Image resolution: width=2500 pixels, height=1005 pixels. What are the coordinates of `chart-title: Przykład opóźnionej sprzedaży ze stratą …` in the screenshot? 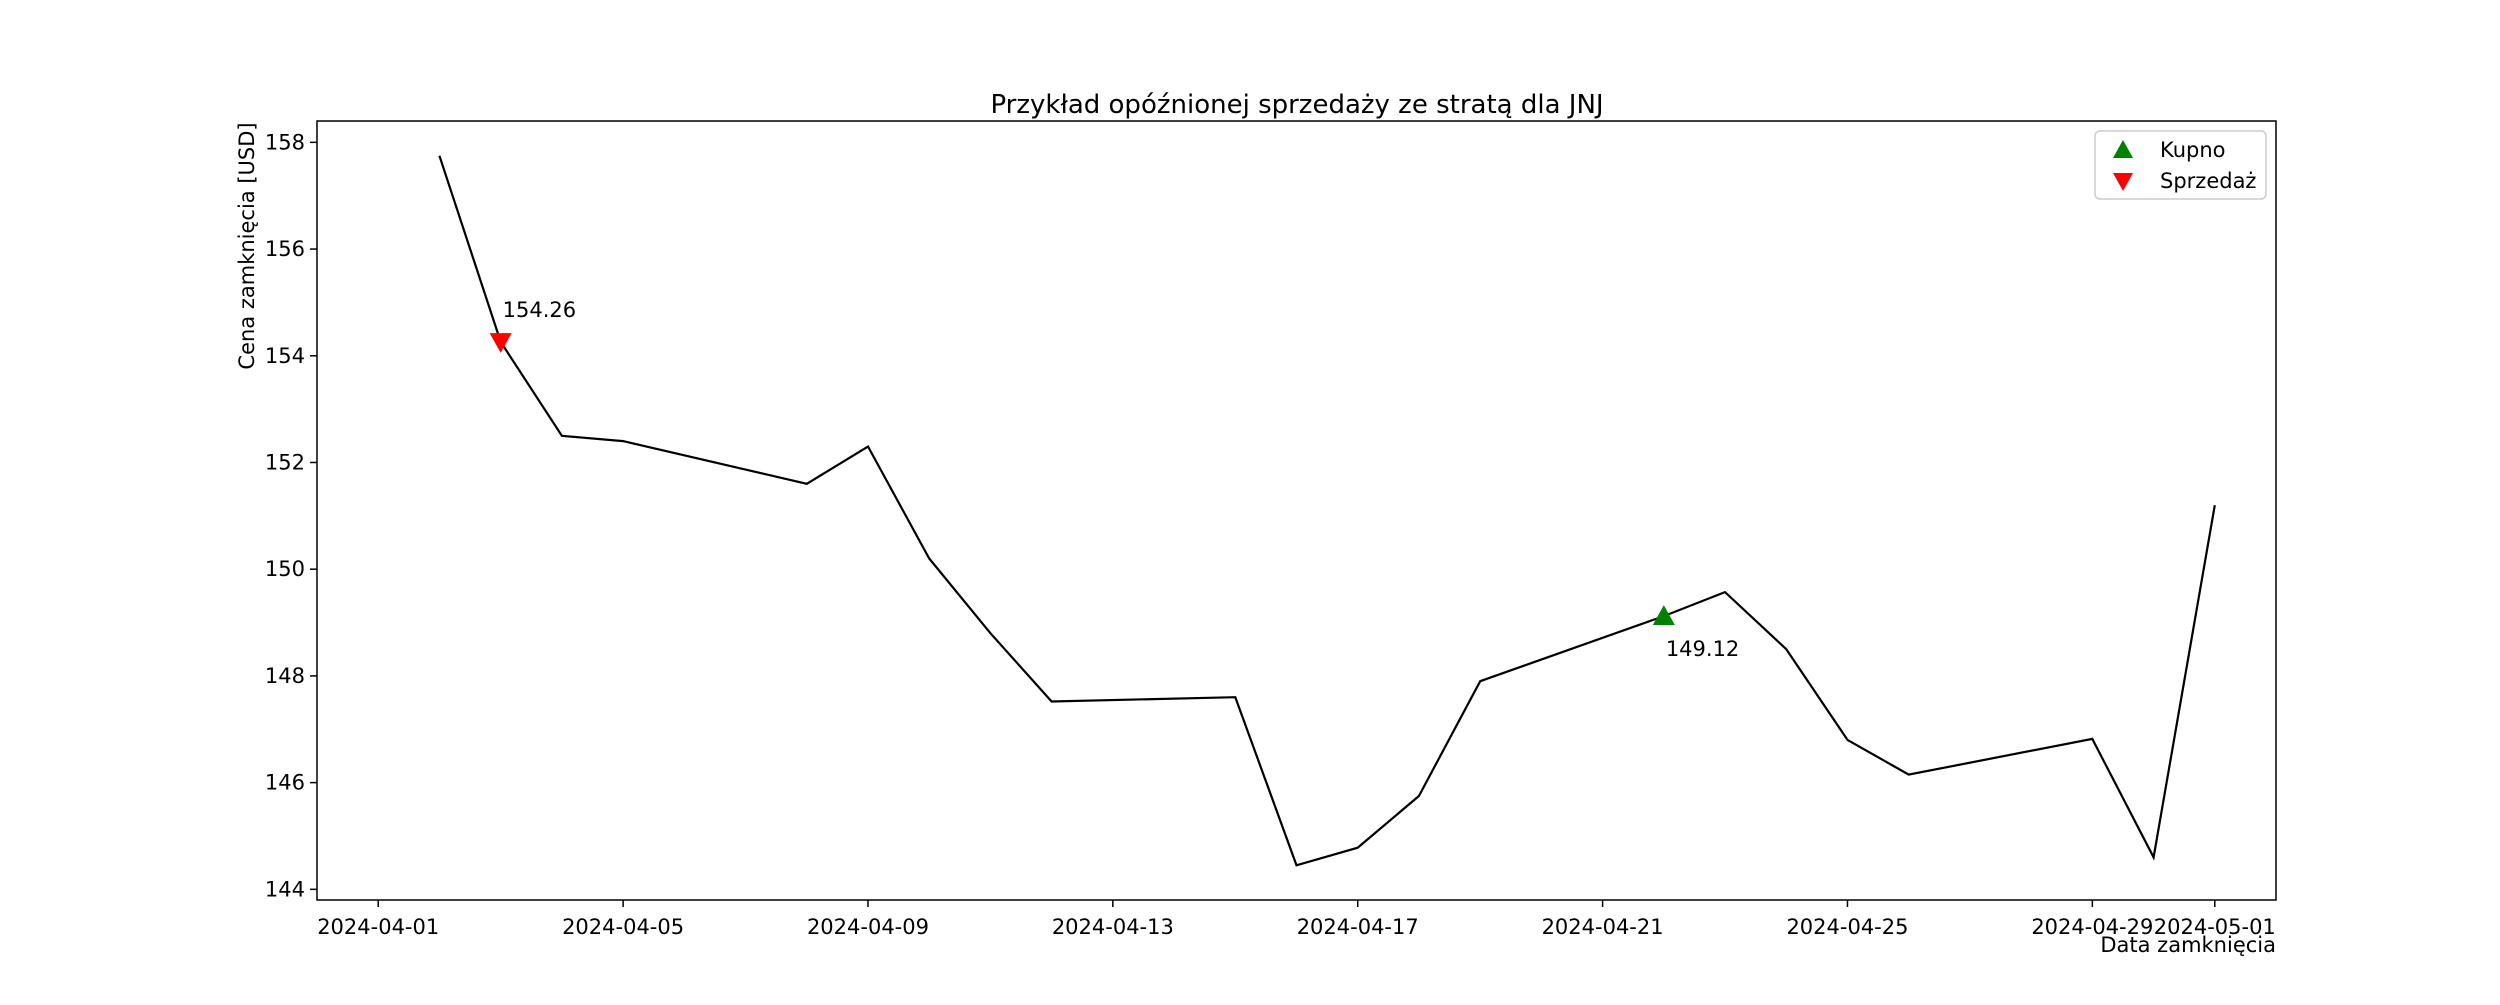 It's located at (1296, 105).